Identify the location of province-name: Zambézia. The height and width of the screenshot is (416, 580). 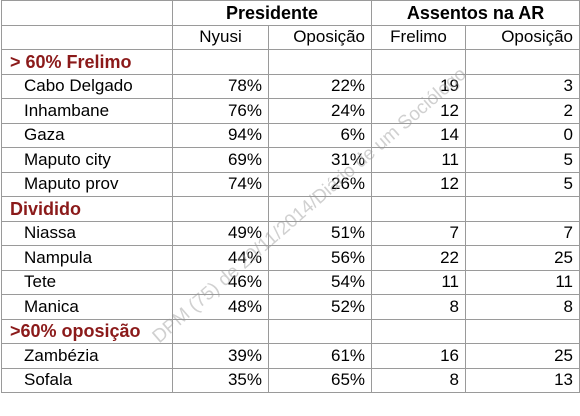
(87, 356).